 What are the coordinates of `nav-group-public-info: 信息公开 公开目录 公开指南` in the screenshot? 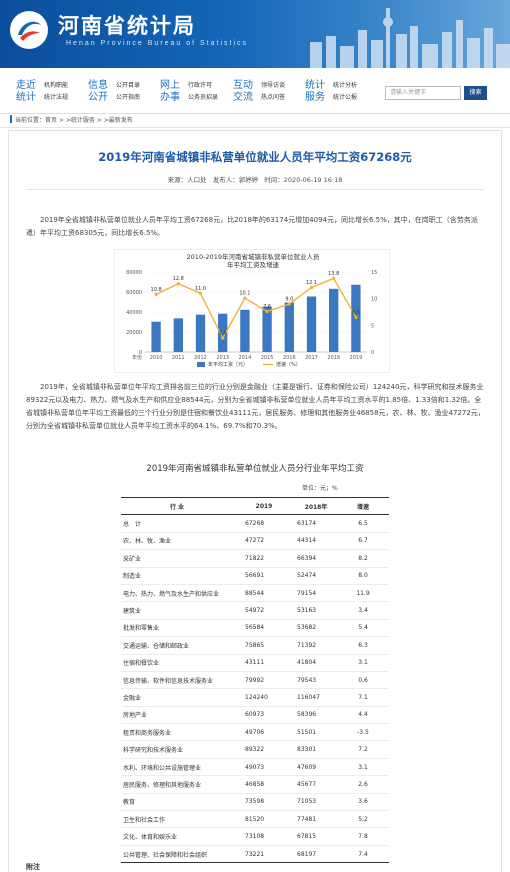 It's located at (114, 92).